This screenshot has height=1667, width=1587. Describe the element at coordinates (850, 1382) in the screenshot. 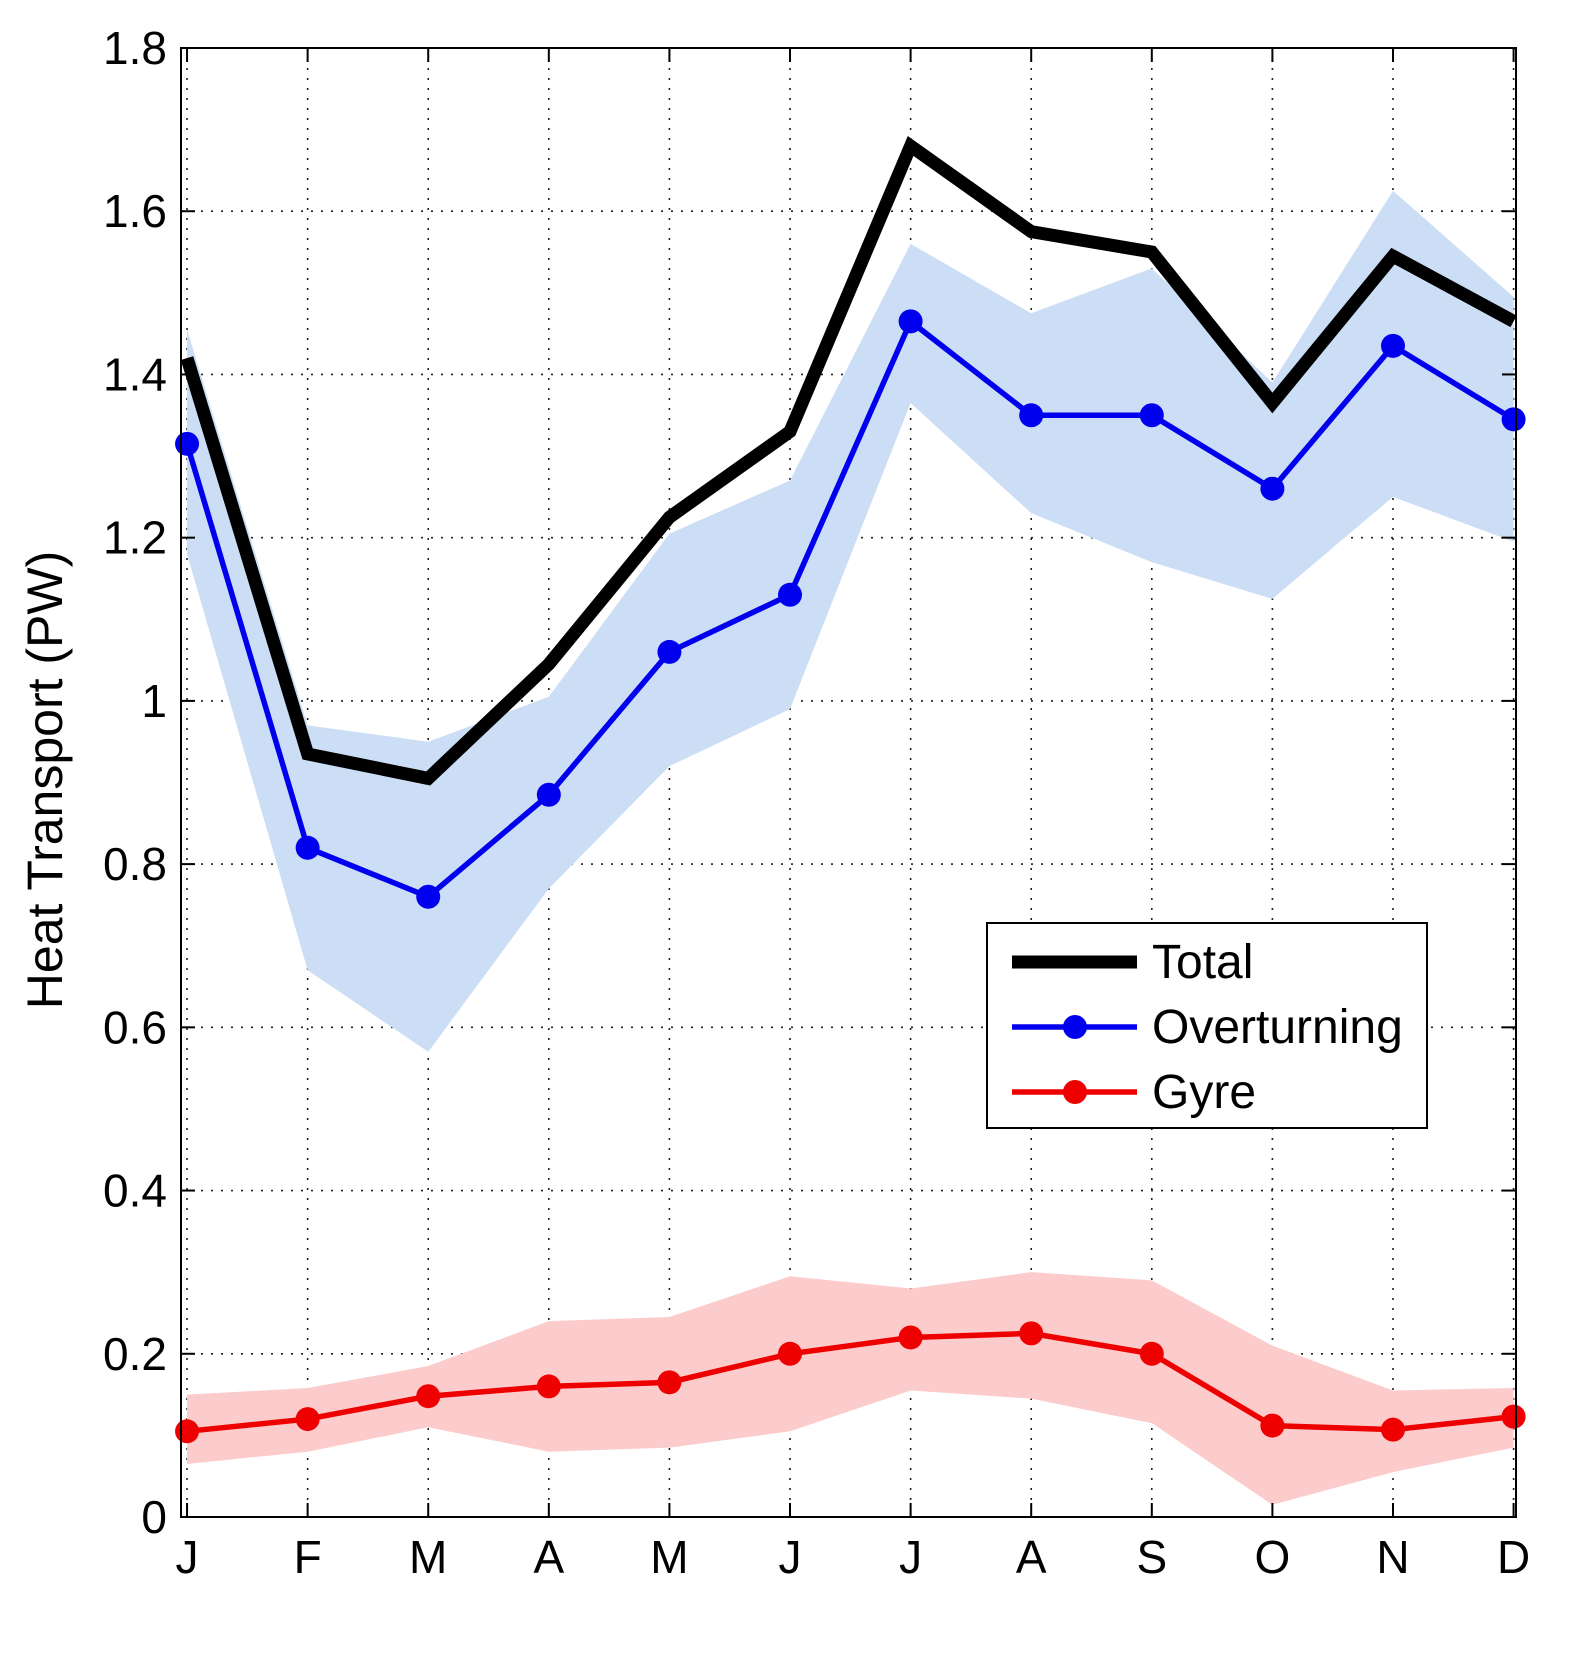

I see `gyre-line` at that location.